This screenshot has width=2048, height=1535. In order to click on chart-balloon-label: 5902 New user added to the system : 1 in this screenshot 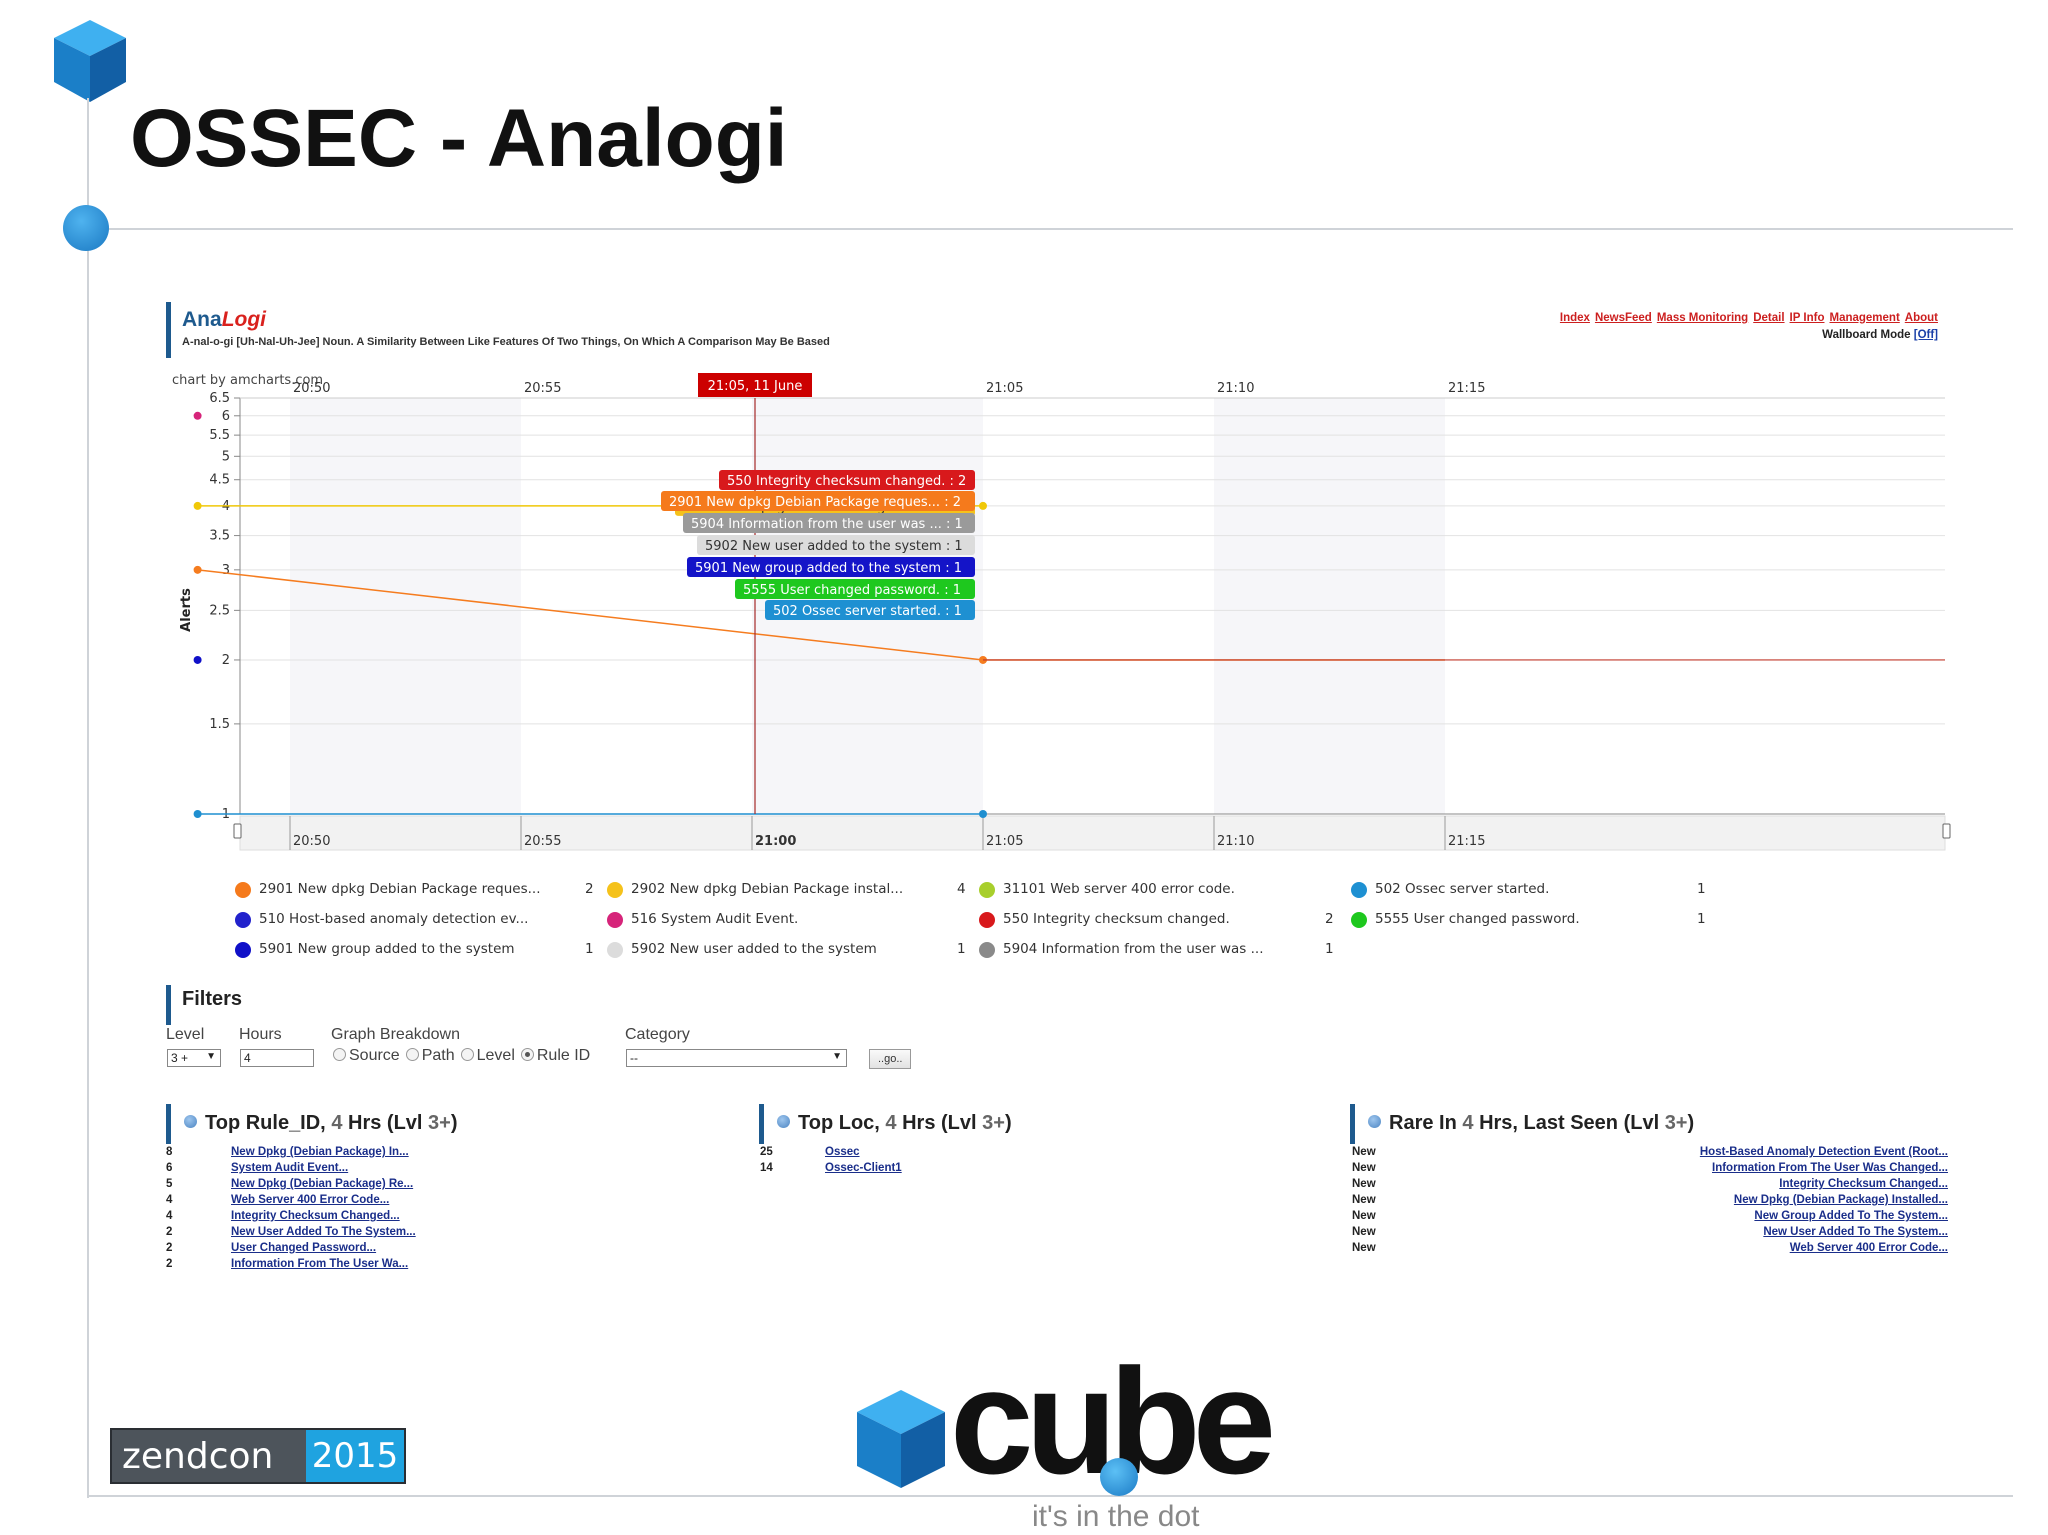, I will do `click(834, 546)`.